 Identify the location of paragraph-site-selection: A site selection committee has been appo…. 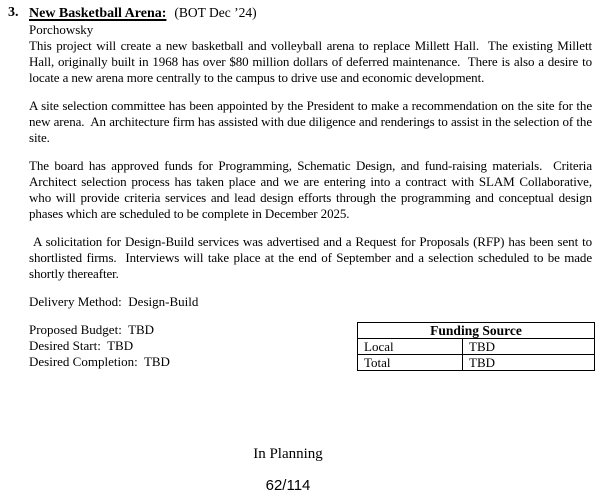
(312, 121).